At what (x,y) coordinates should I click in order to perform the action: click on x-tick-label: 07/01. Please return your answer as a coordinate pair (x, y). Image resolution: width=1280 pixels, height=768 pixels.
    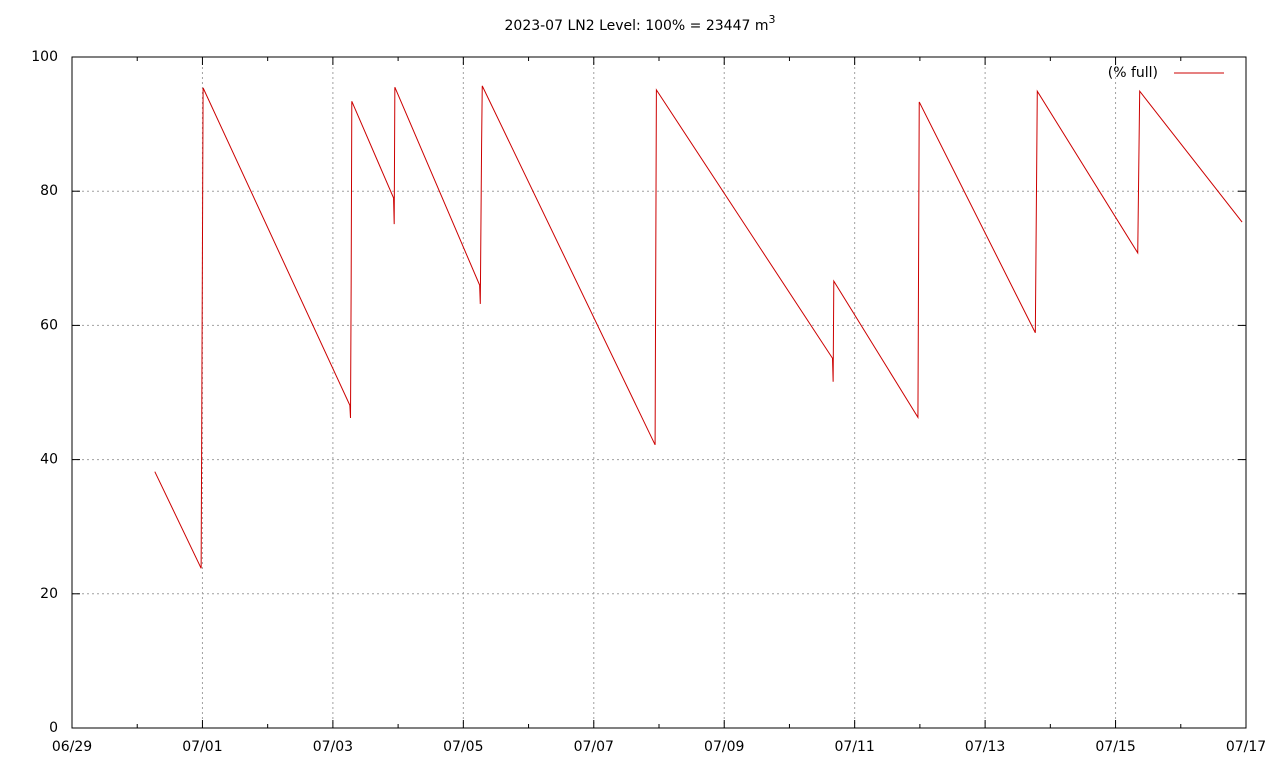
    Looking at the image, I should click on (202, 747).